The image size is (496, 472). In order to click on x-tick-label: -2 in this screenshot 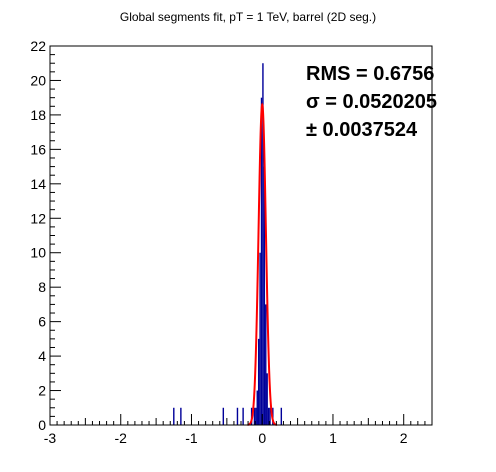, I will do `click(121, 438)`.